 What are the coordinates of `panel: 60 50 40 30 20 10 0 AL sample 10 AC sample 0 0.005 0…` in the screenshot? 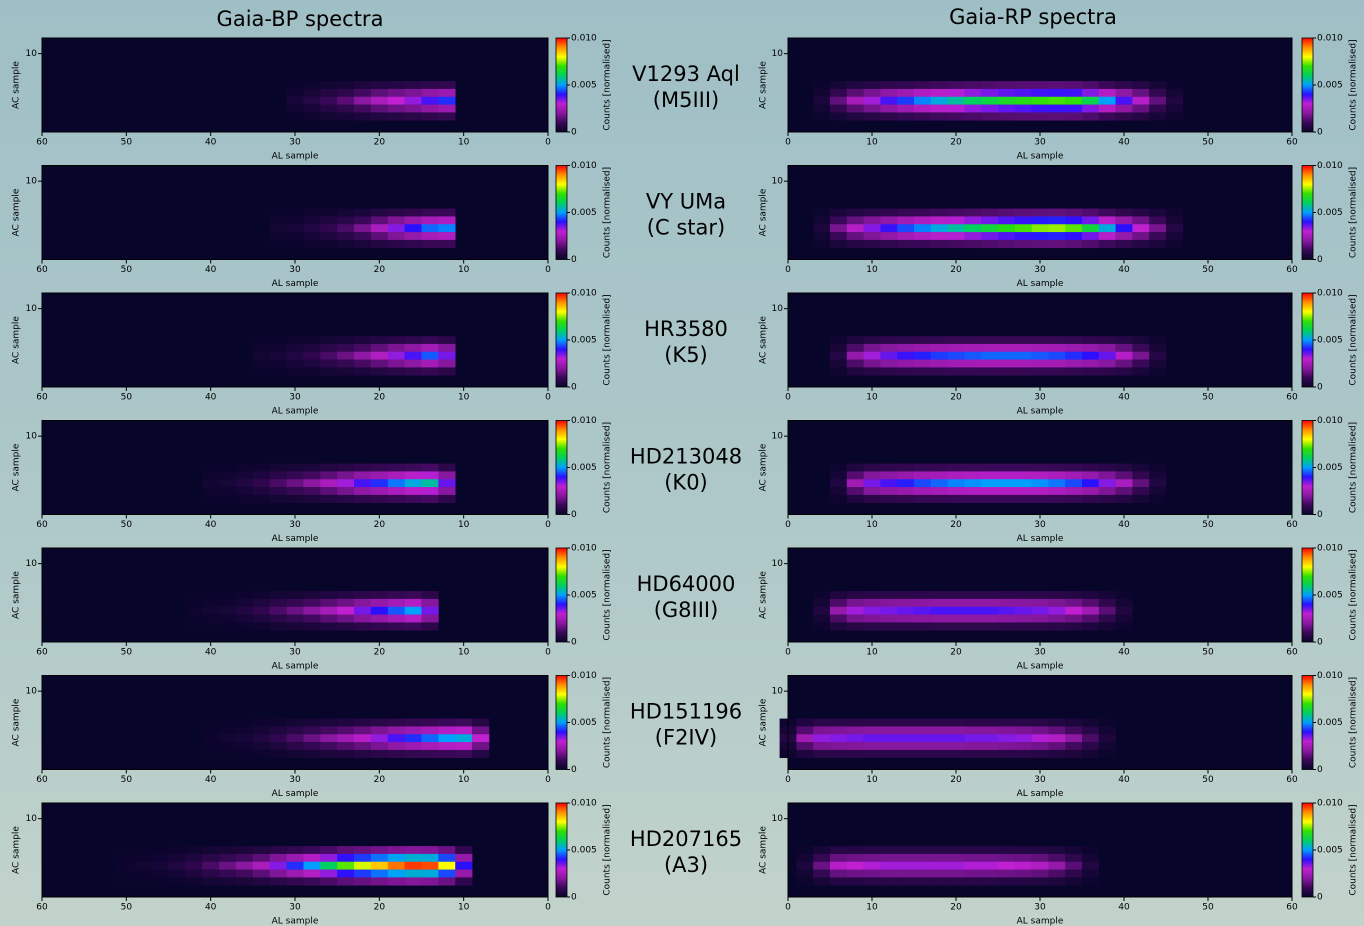 It's located at (312, 98).